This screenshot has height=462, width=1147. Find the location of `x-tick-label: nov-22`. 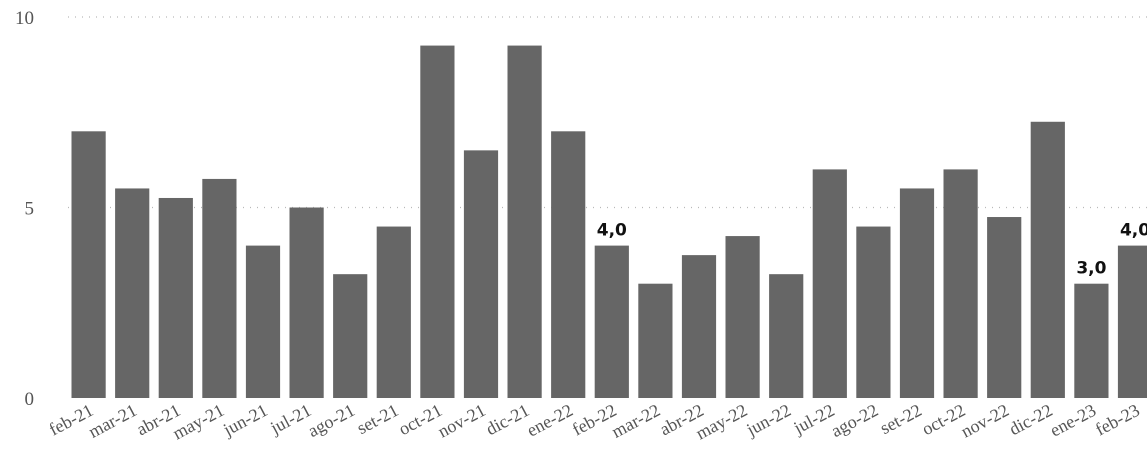

x-tick-label: nov-22 is located at coordinates (985, 421).